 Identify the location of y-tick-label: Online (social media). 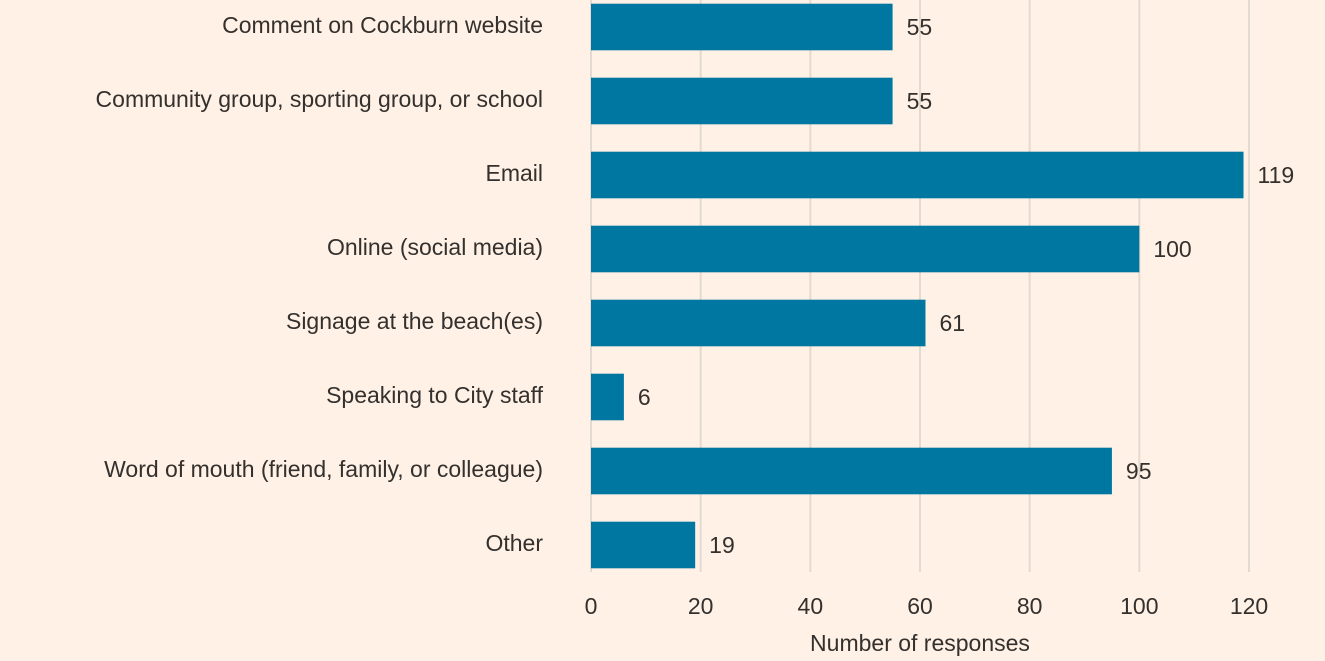
(435, 247).